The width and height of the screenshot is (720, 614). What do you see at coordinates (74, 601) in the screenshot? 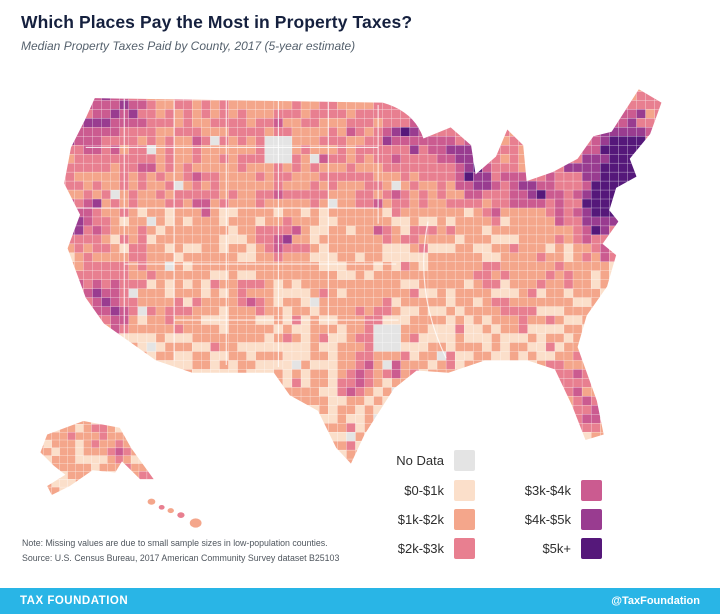
I see `brand-name: TAX FOUNDATION` at bounding box center [74, 601].